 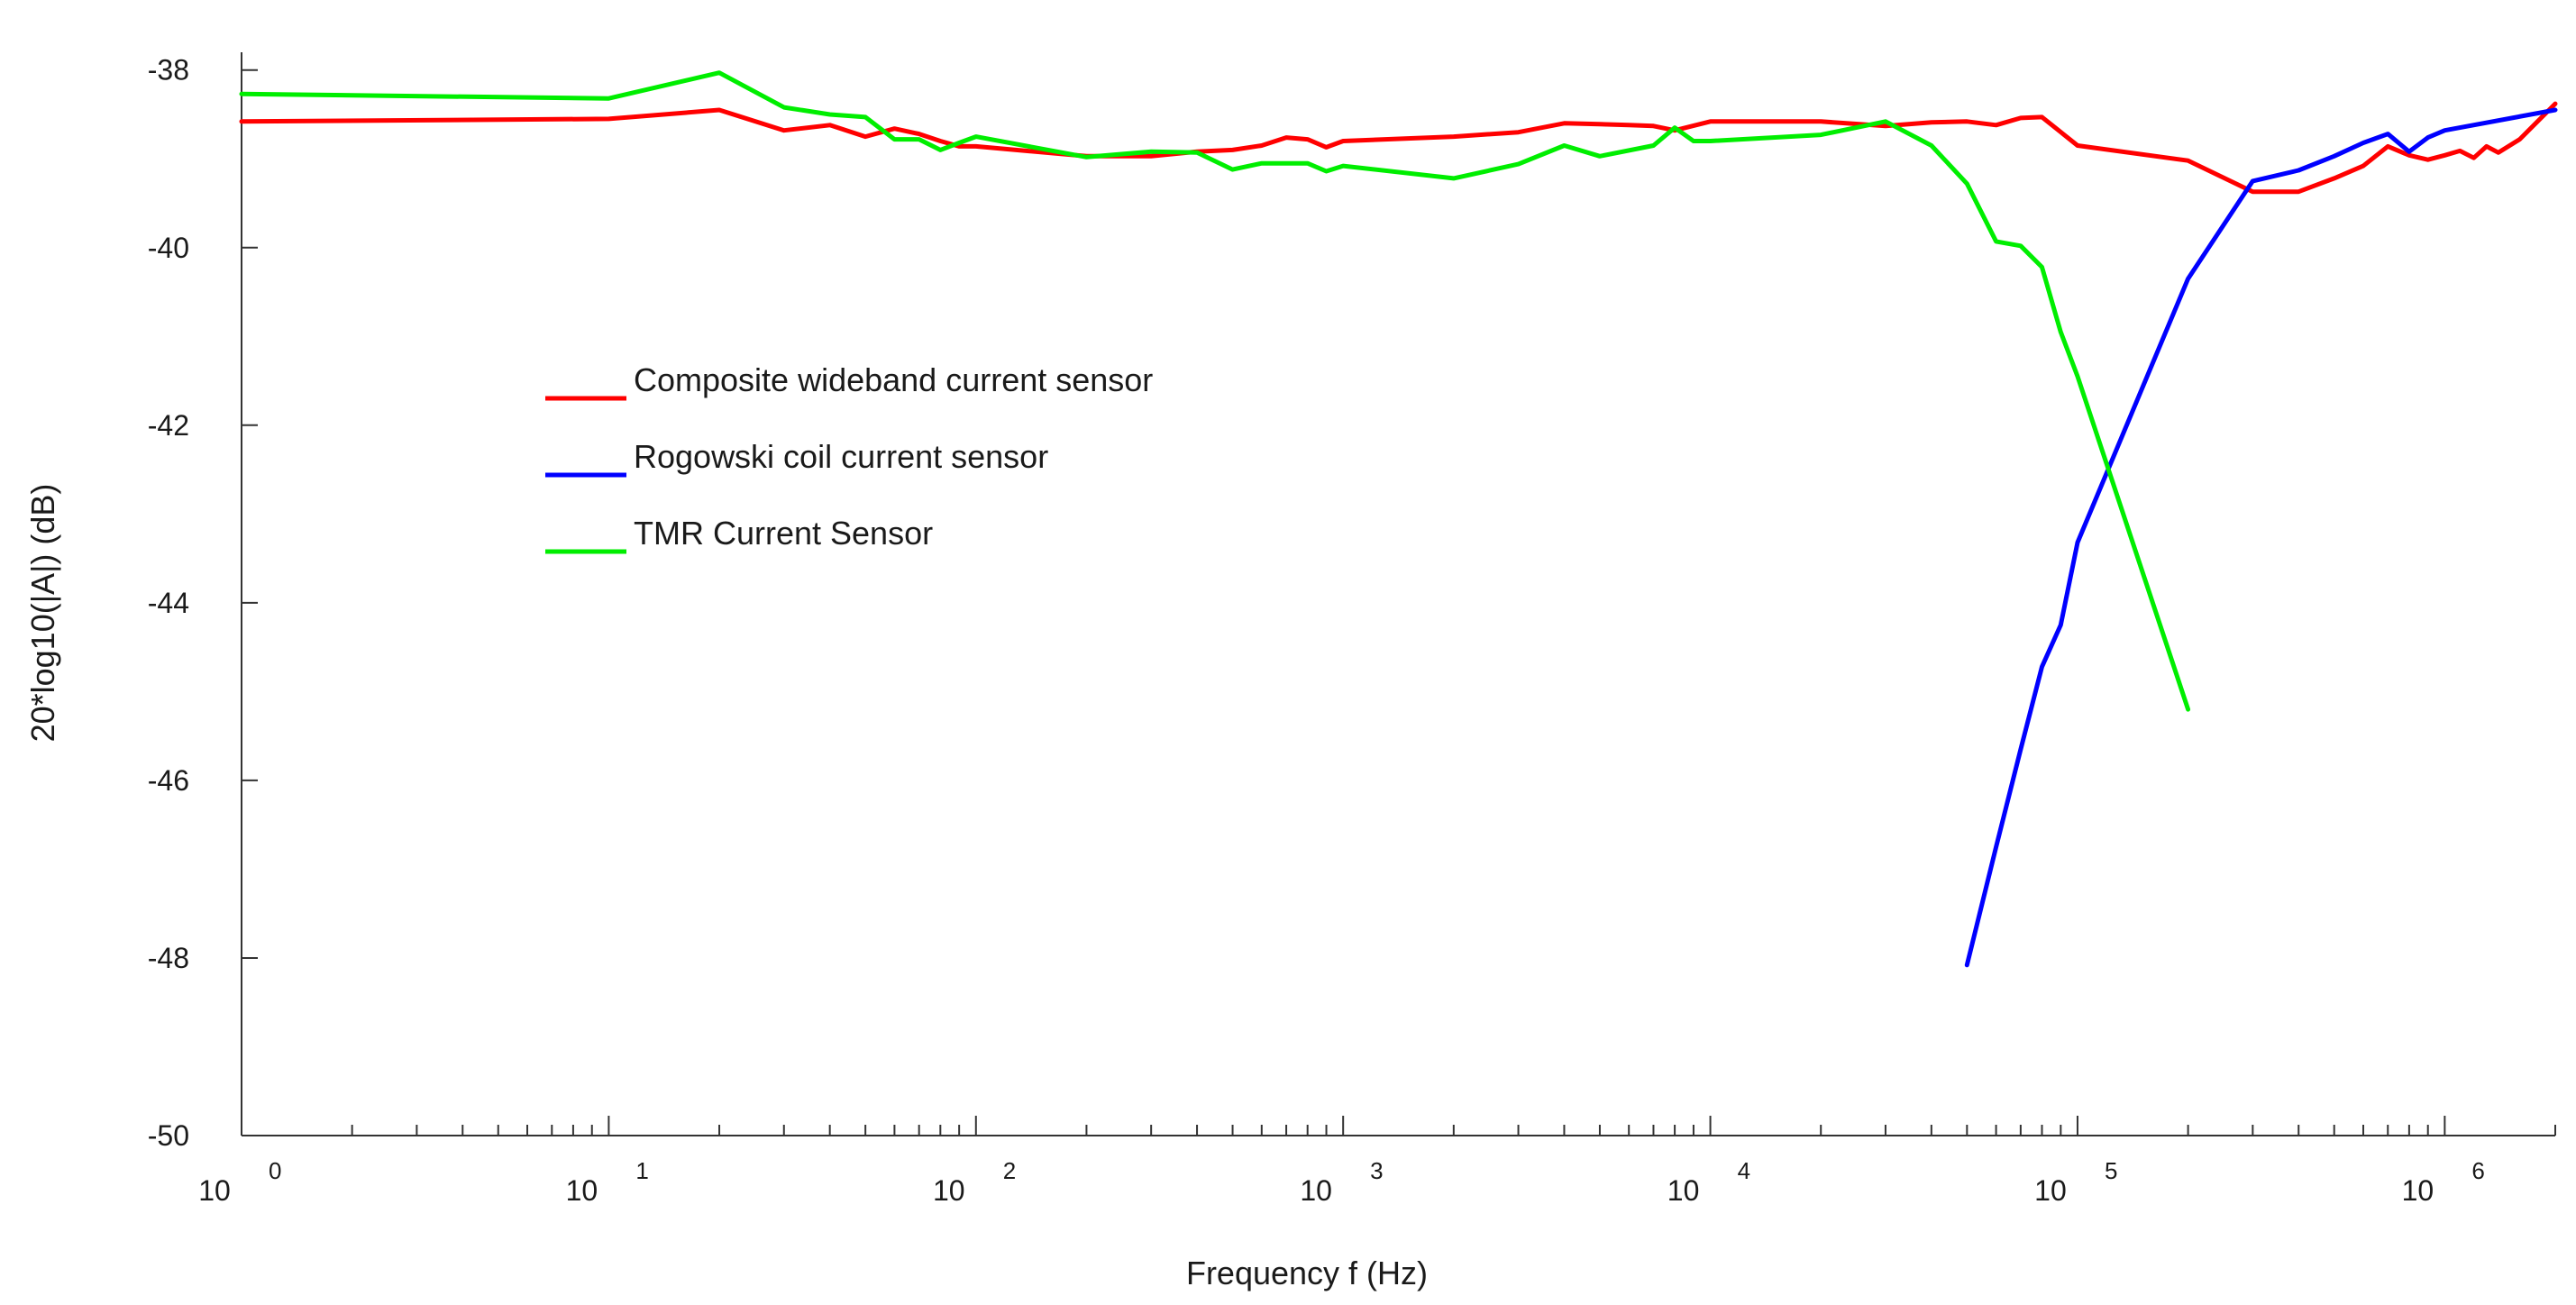 What do you see at coordinates (168, 780) in the screenshot?
I see `y-tick-label: -46` at bounding box center [168, 780].